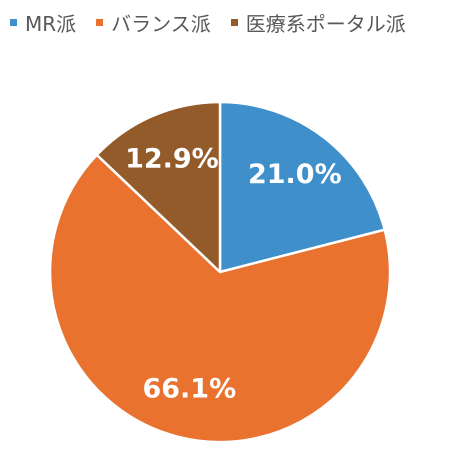  I want to click on slice-label-balance: 66.1%, so click(189, 389).